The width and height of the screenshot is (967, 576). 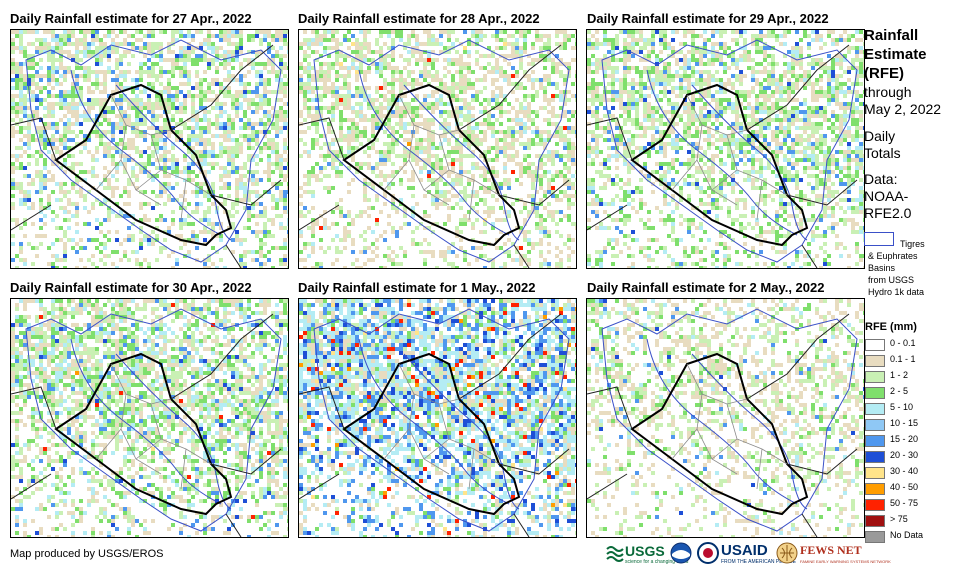 I want to click on through-date: May 2, 2022, so click(x=903, y=109).